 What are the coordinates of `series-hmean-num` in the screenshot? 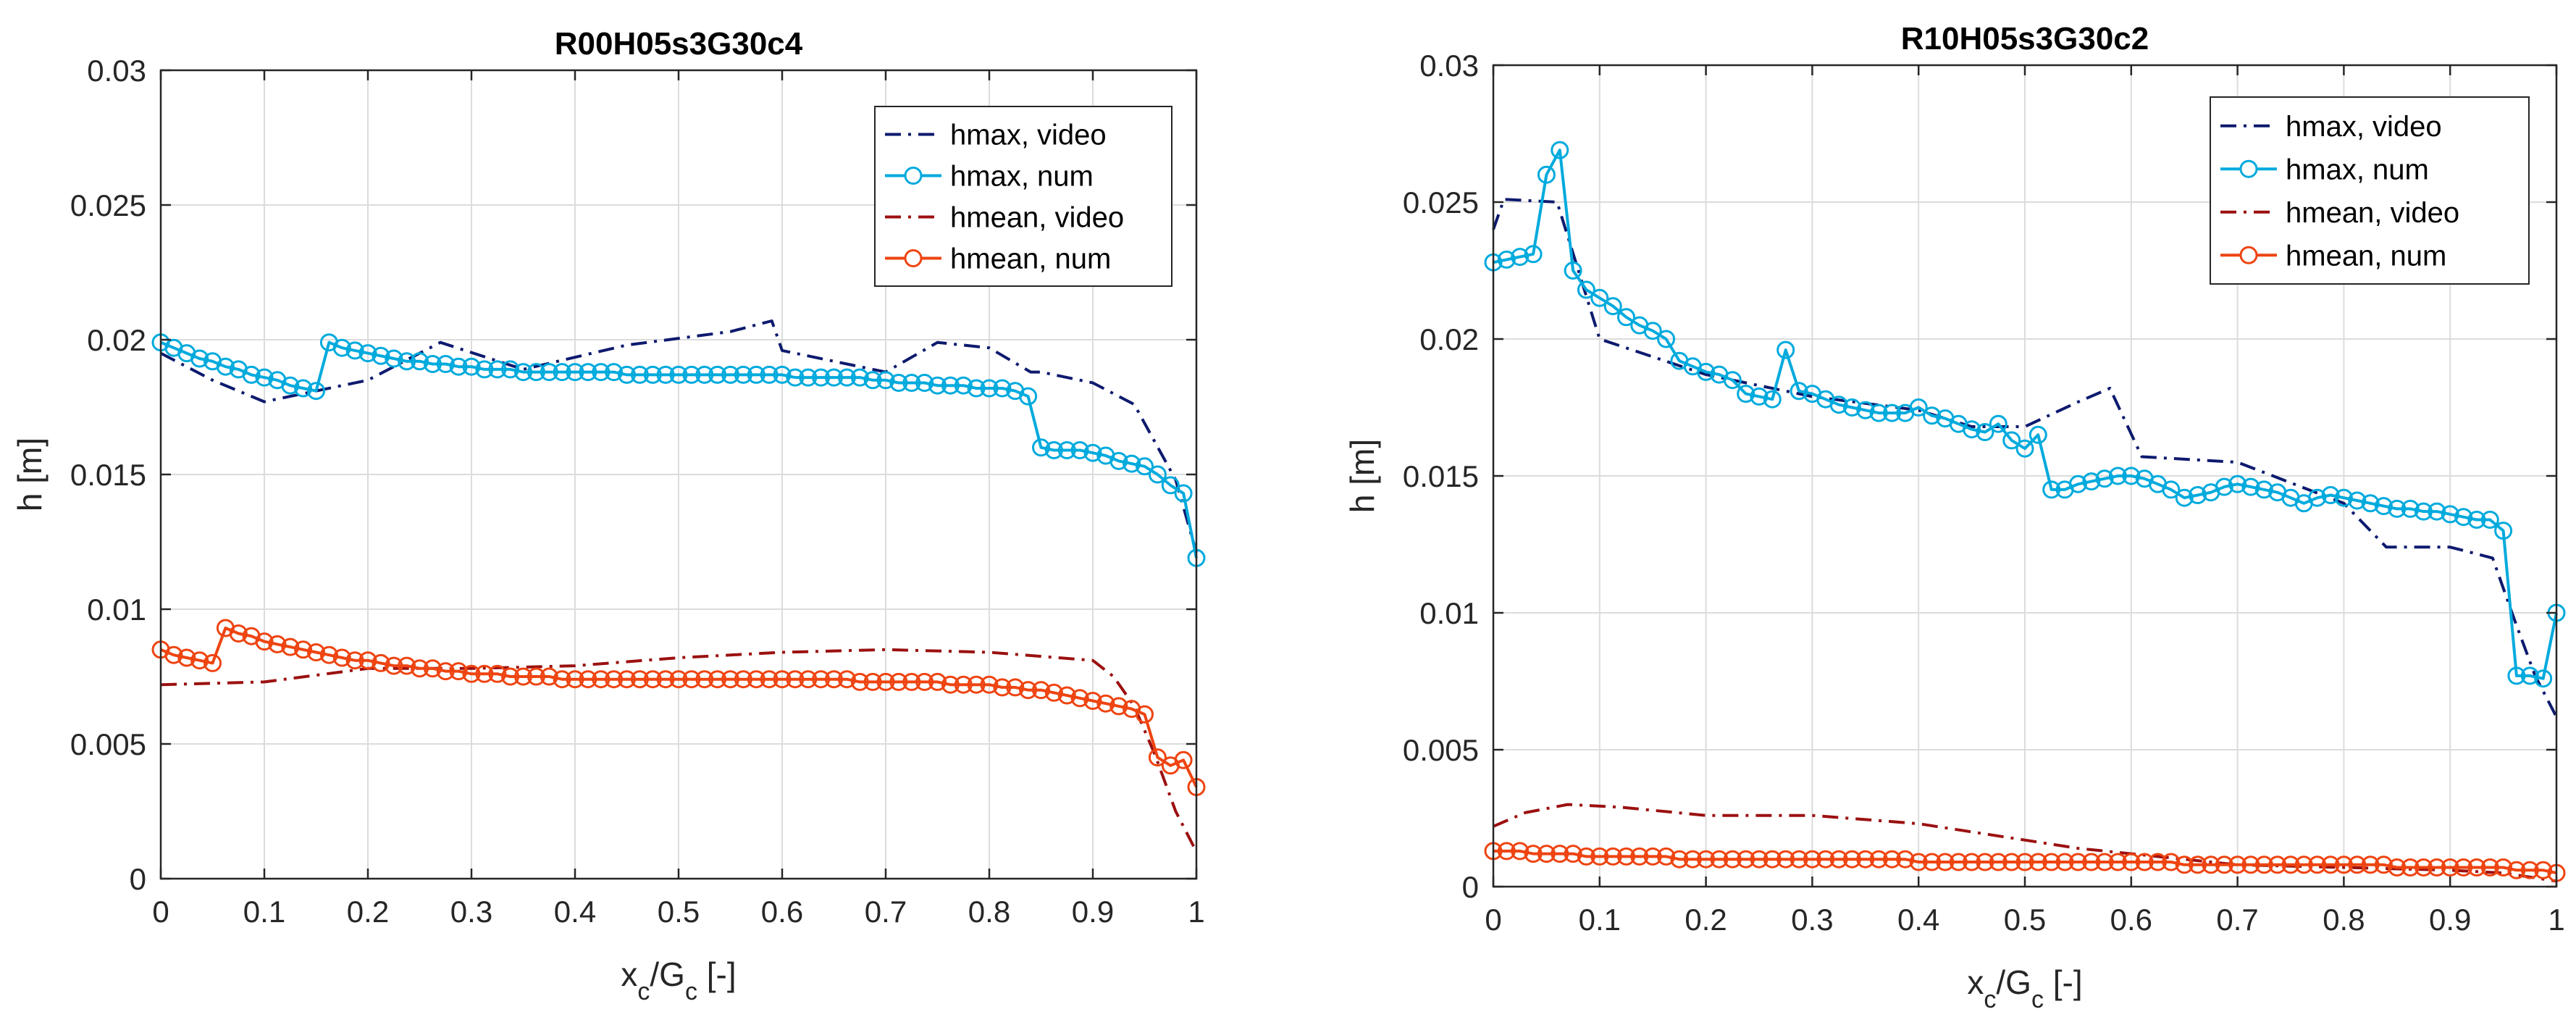 It's located at (2025, 862).